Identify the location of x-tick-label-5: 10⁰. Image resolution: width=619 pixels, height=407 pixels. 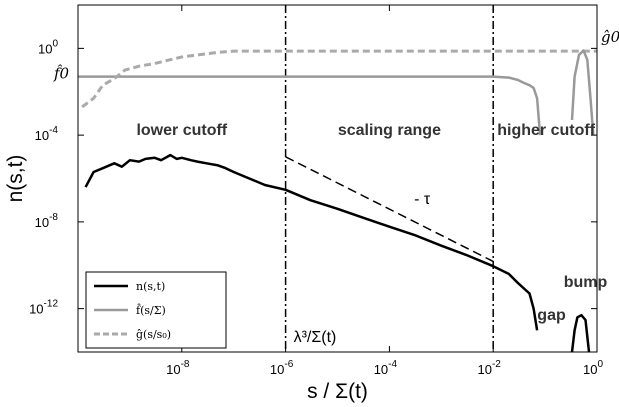
(593, 368).